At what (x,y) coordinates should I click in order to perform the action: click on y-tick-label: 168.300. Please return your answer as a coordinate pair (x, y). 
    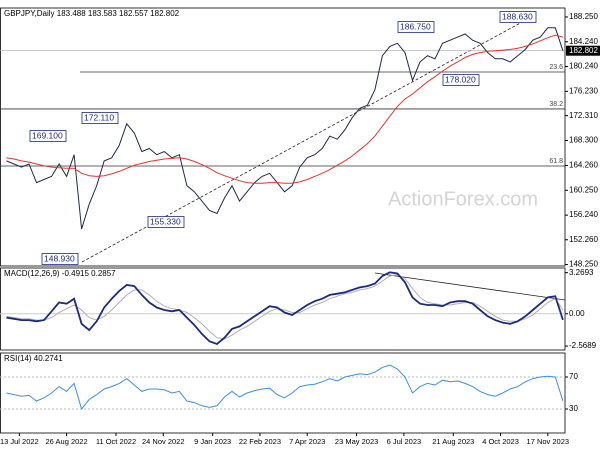
    Looking at the image, I should click on (583, 140).